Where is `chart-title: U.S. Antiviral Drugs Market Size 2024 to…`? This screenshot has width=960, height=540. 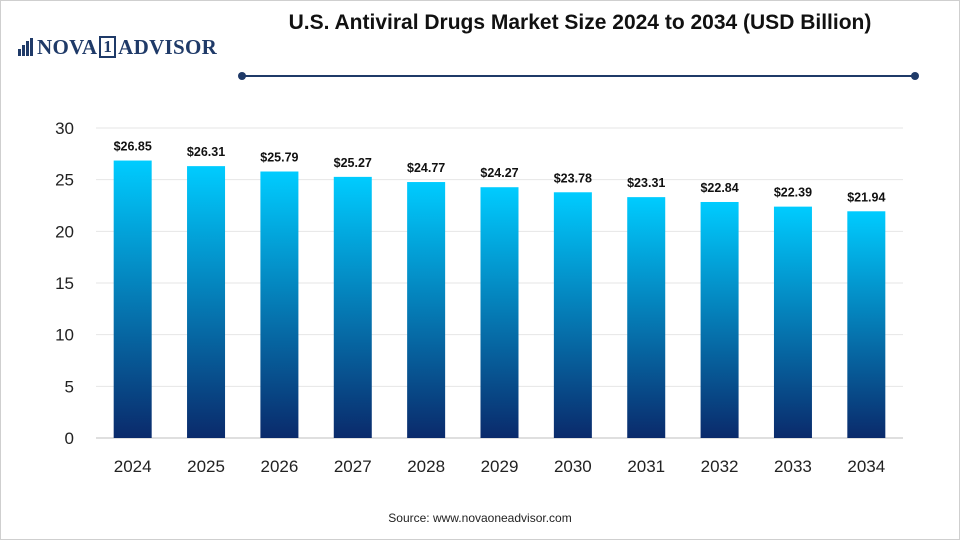 chart-title: U.S. Antiviral Drugs Market Size 2024 to… is located at coordinates (580, 22).